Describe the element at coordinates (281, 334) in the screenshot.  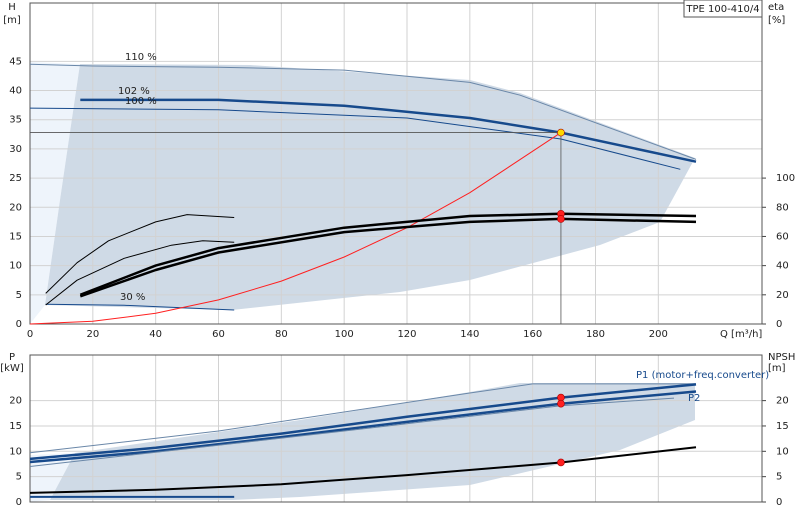
I see `x-tick-label: 80` at that location.